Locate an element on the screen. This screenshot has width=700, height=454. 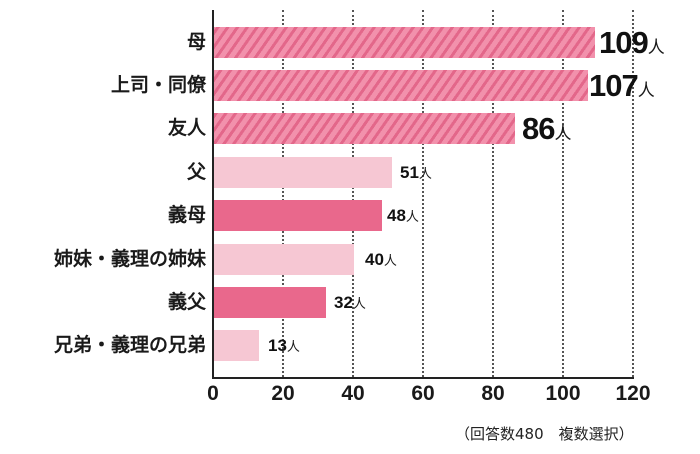
value-label: 40人 is located at coordinates (381, 259).